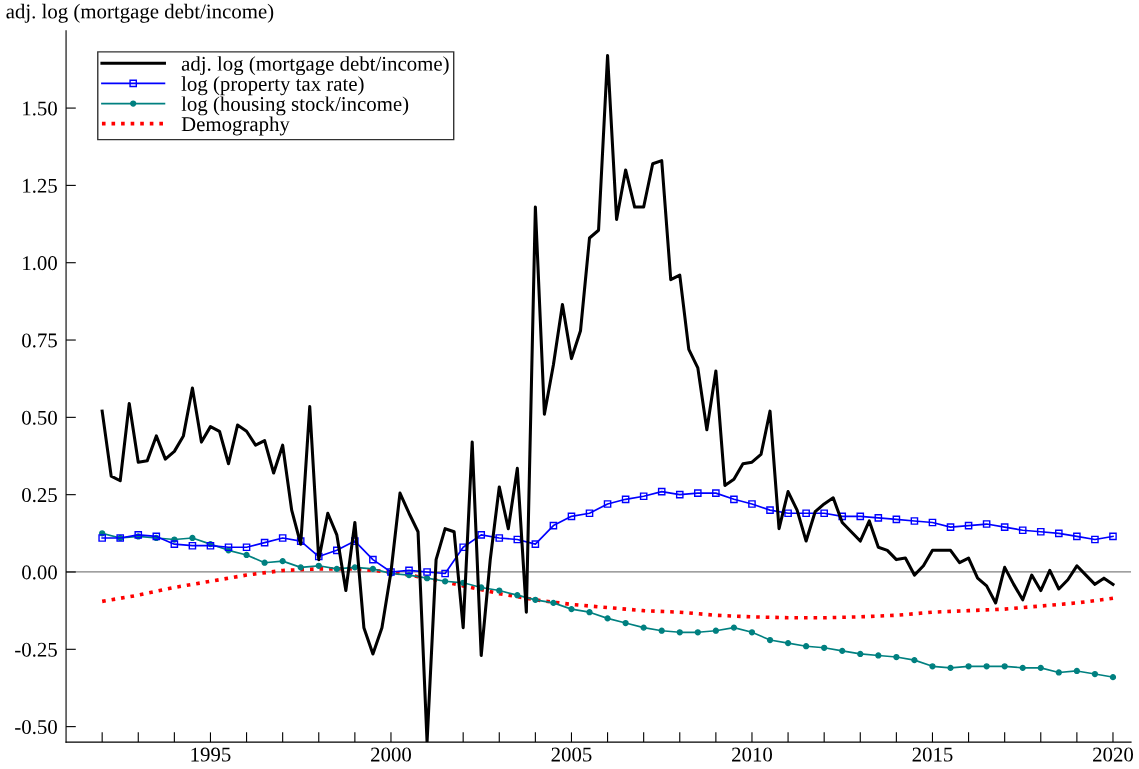  I want to click on x-tick-label: 1995, so click(211, 754).